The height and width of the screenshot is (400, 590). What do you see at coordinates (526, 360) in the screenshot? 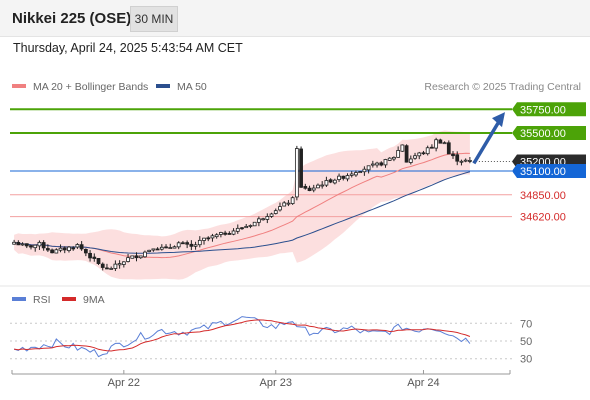
I see `rsi-tick-label: 30` at bounding box center [526, 360].